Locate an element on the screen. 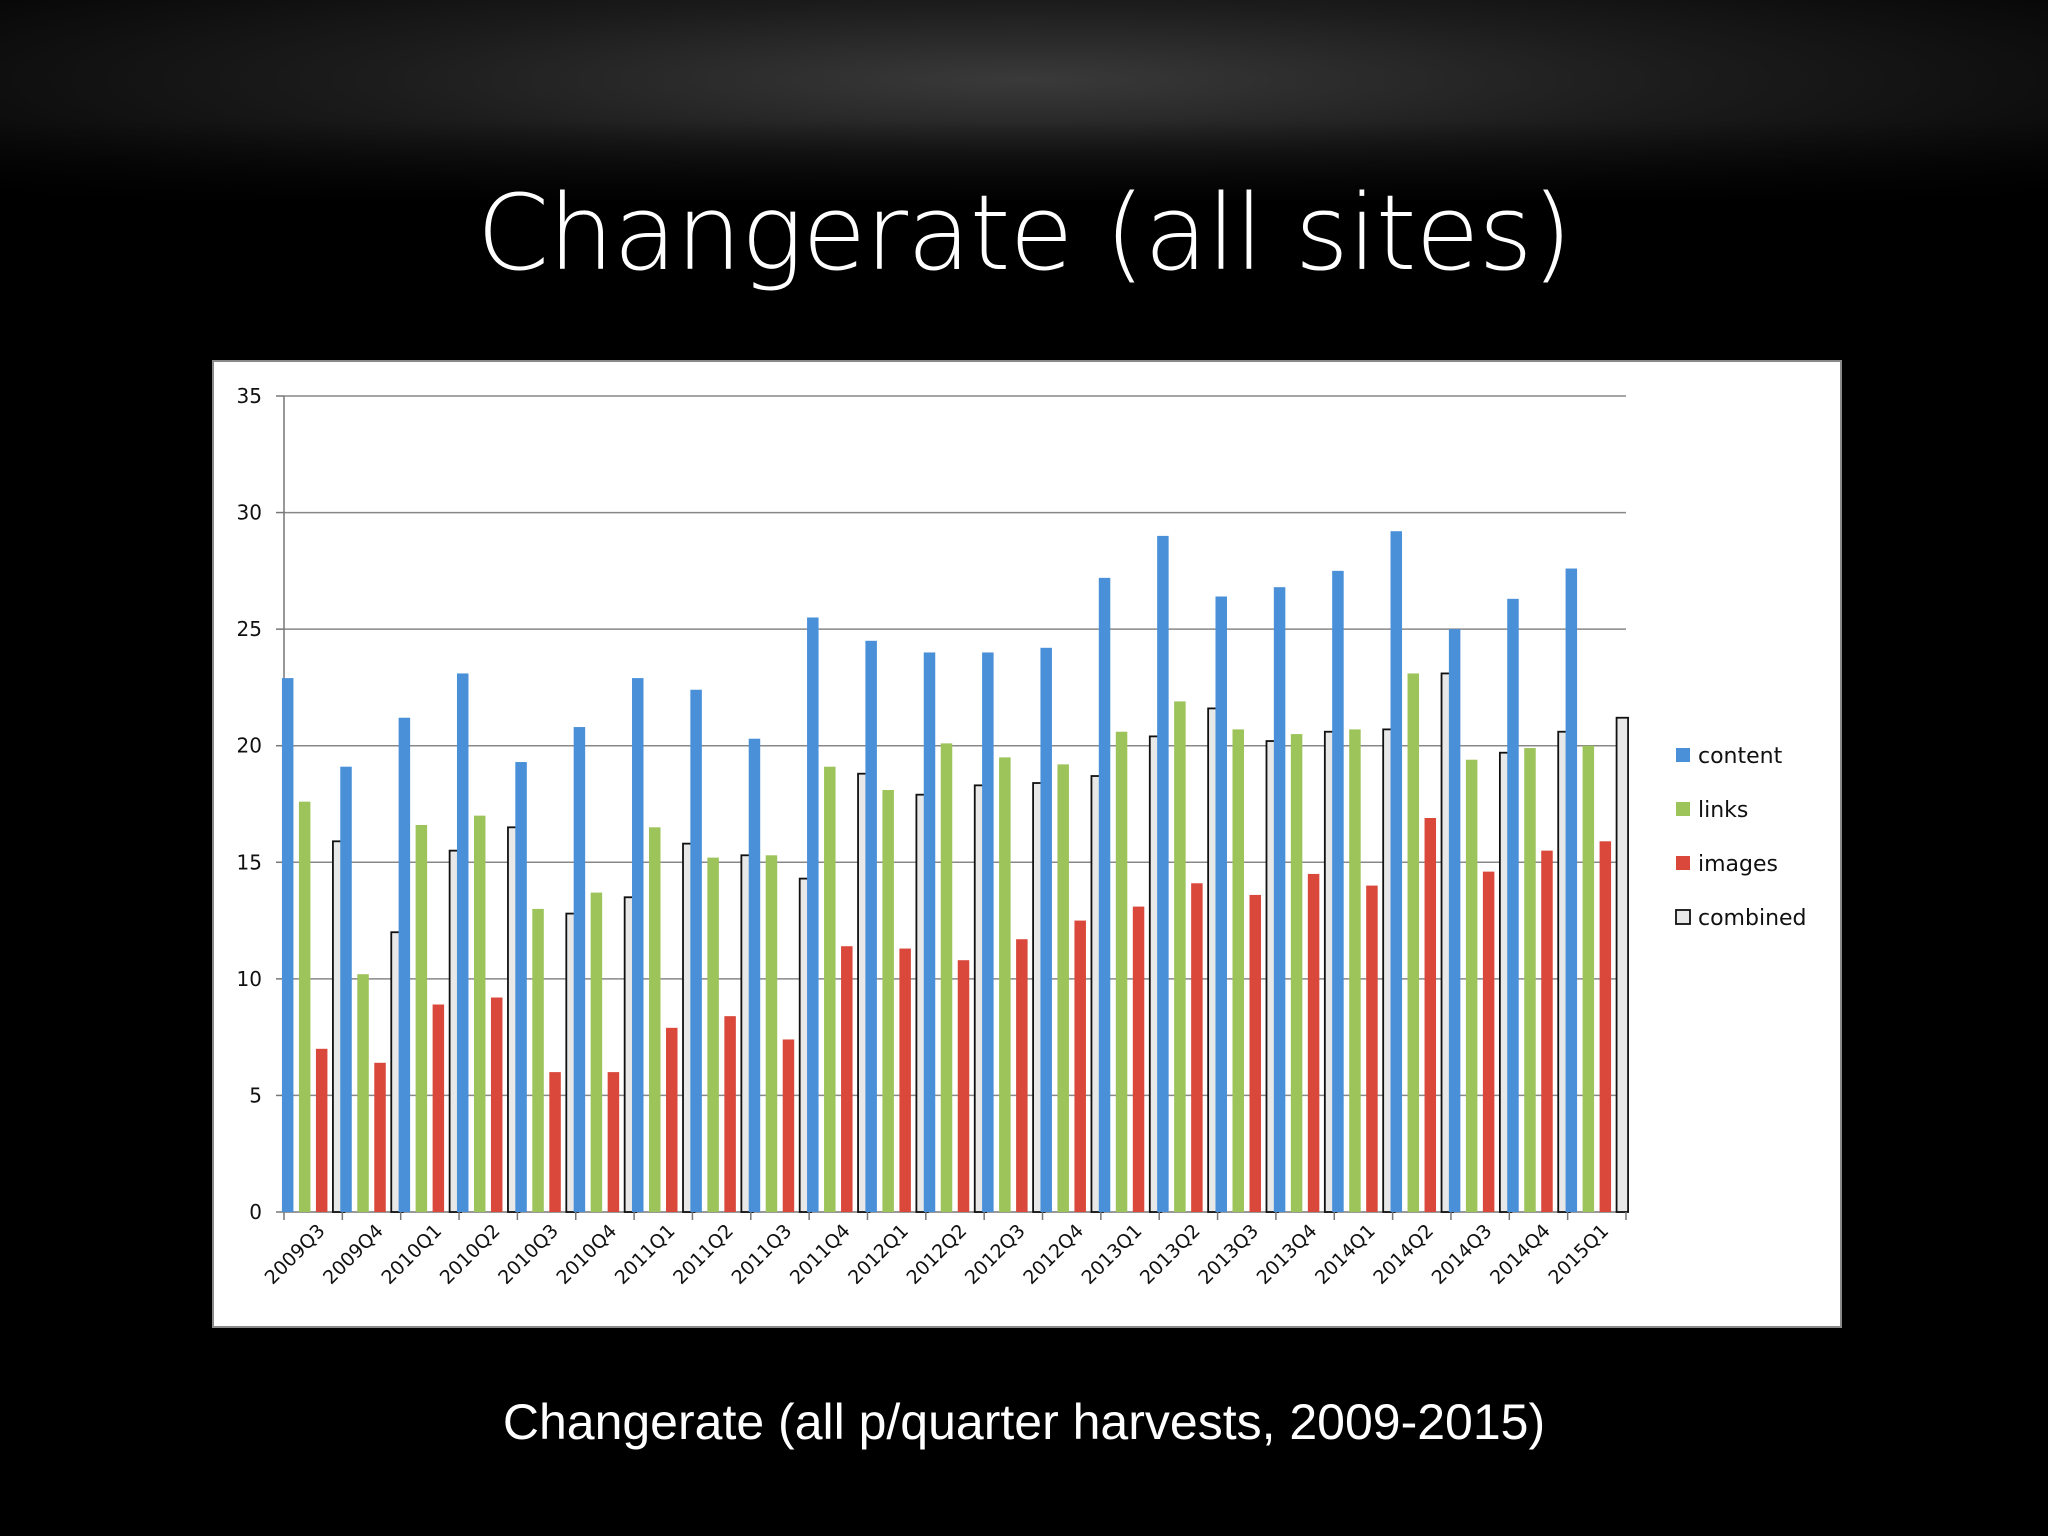 This screenshot has height=1536, width=2048. legend-swatch-combined is located at coordinates (1683, 917).